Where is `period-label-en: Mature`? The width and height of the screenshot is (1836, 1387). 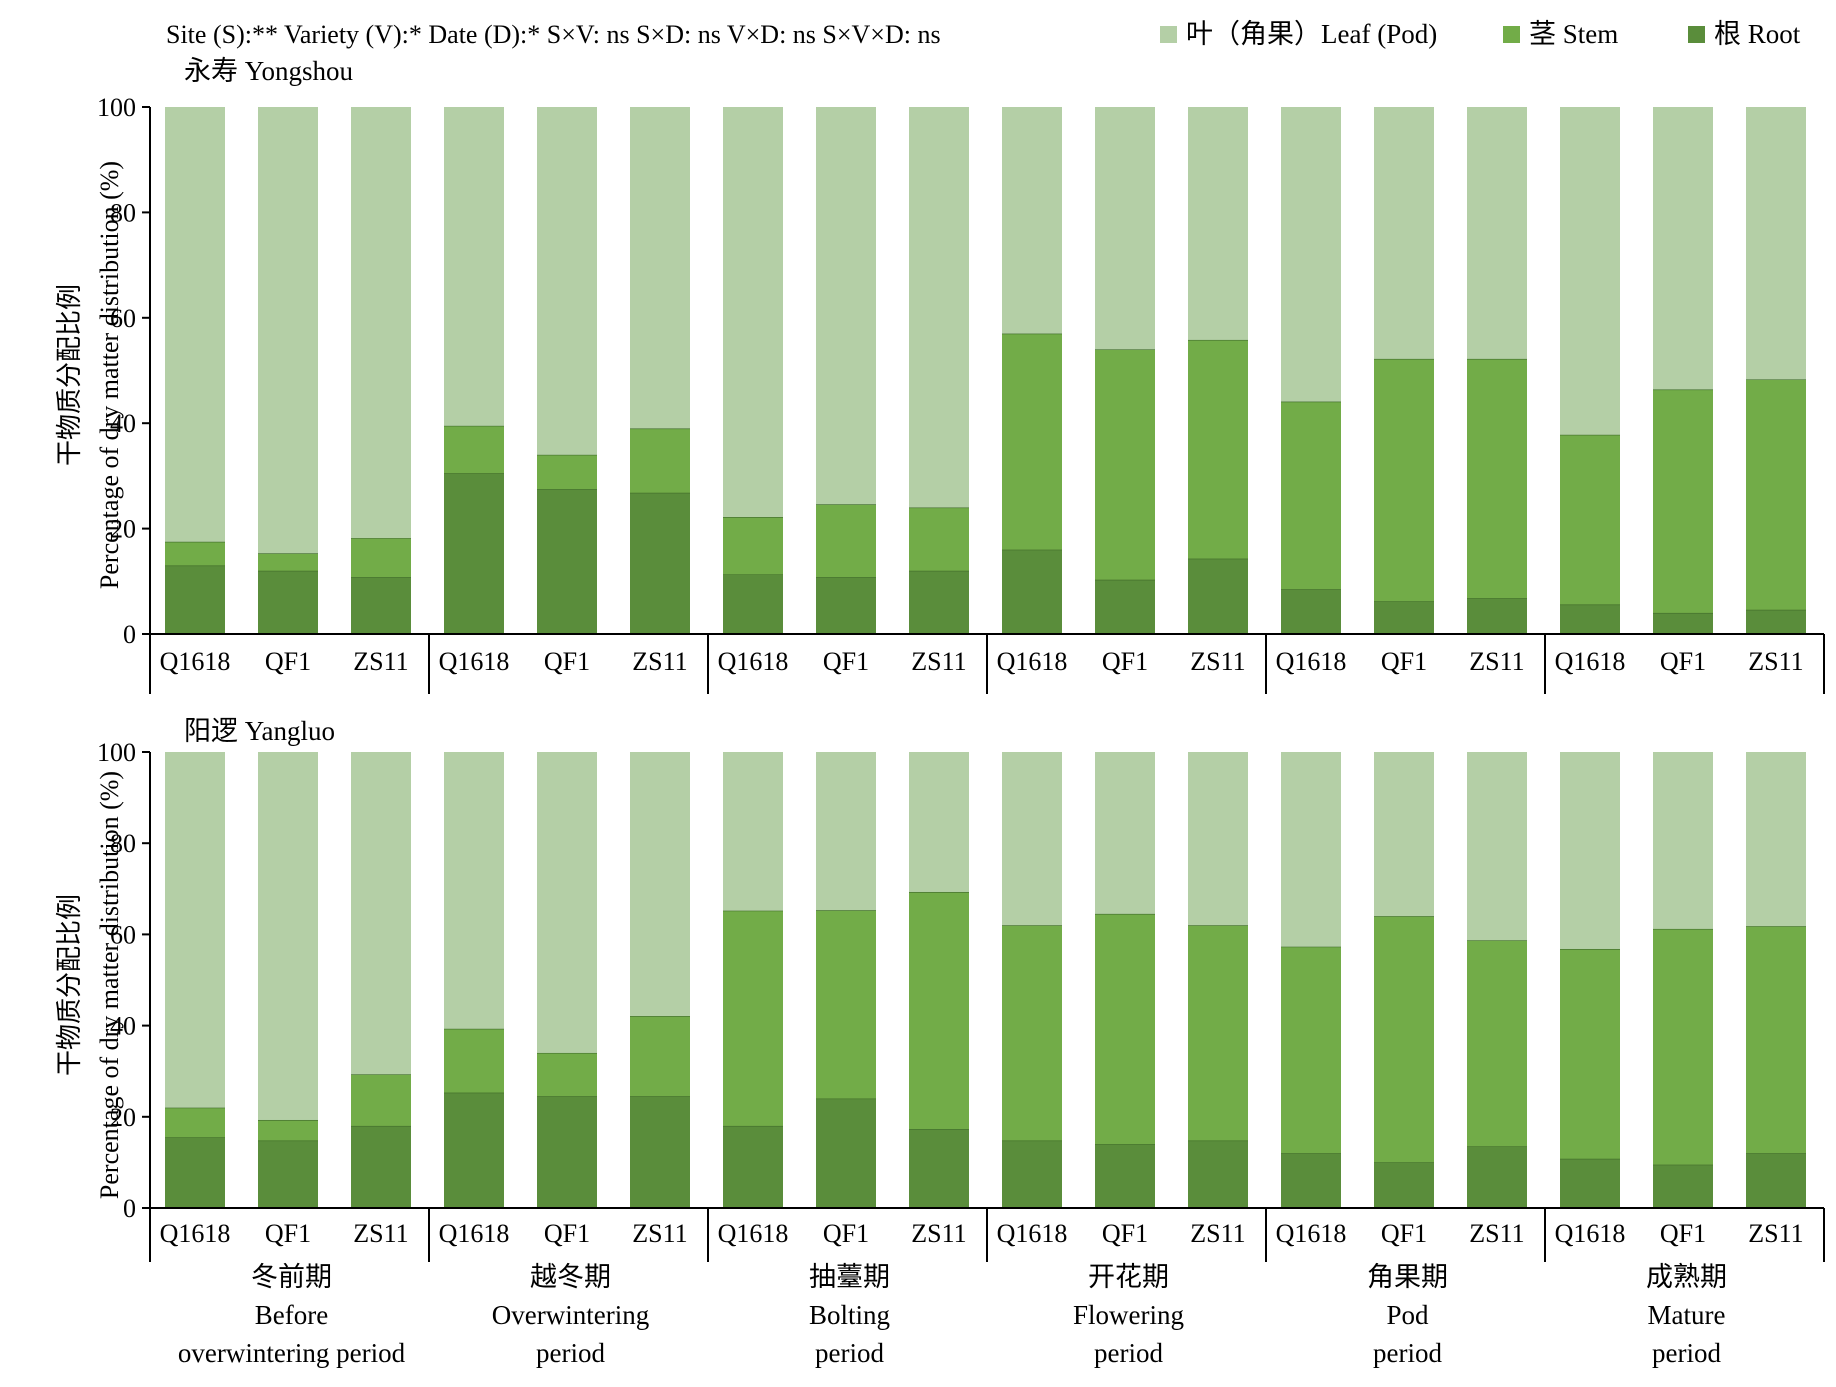 period-label-en: Mature is located at coordinates (1687, 1315).